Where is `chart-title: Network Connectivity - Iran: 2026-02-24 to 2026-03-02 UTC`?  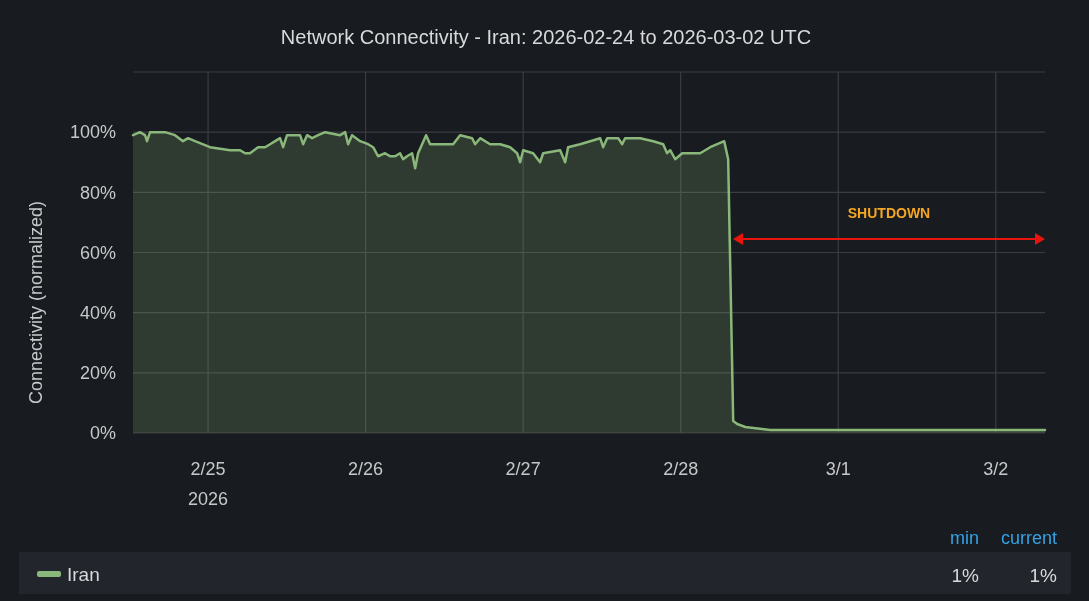
chart-title: Network Connectivity - Iran: 2026-02-24 to 2026-03-02 UTC is located at coordinates (546, 37).